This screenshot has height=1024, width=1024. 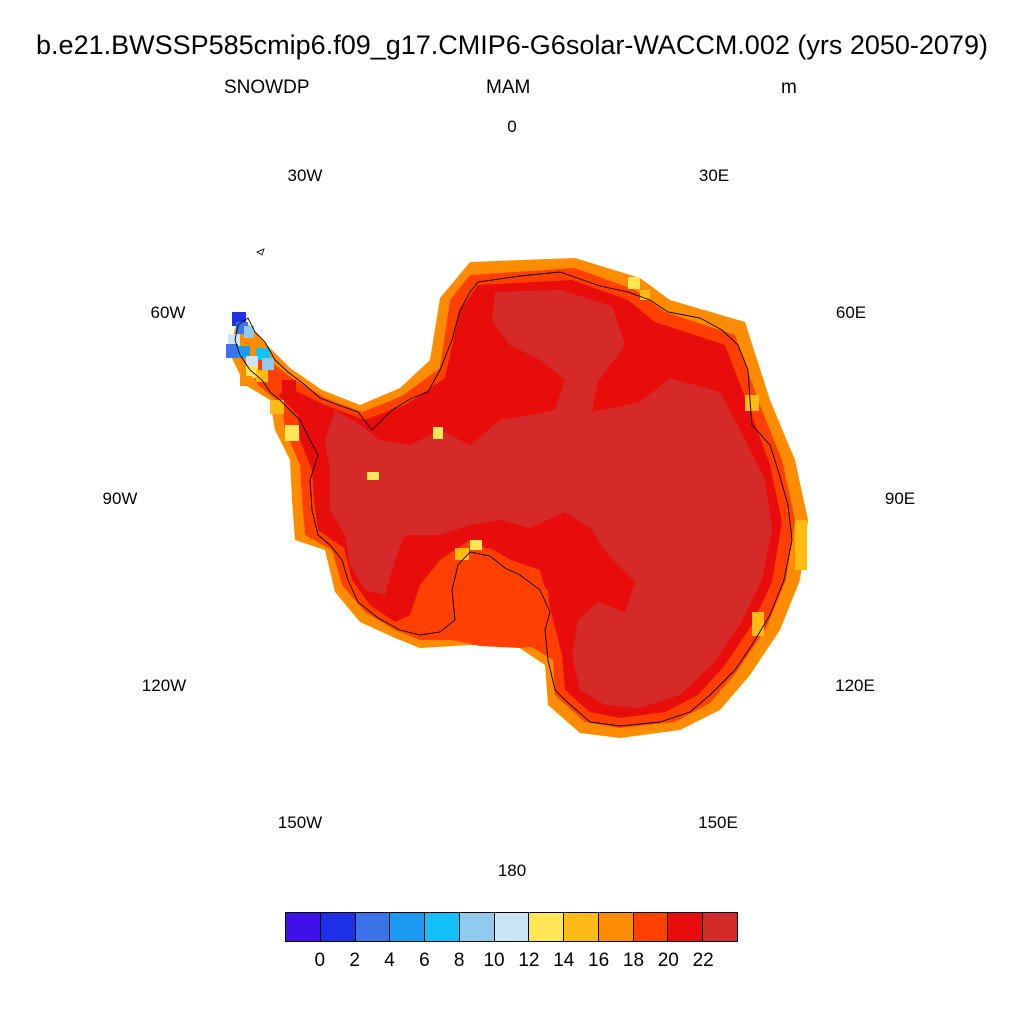 I want to click on colorbar-tick-label: 6, so click(x=424, y=960).